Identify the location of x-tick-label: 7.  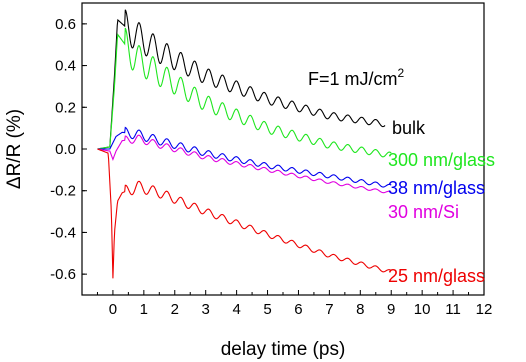
(329, 309).